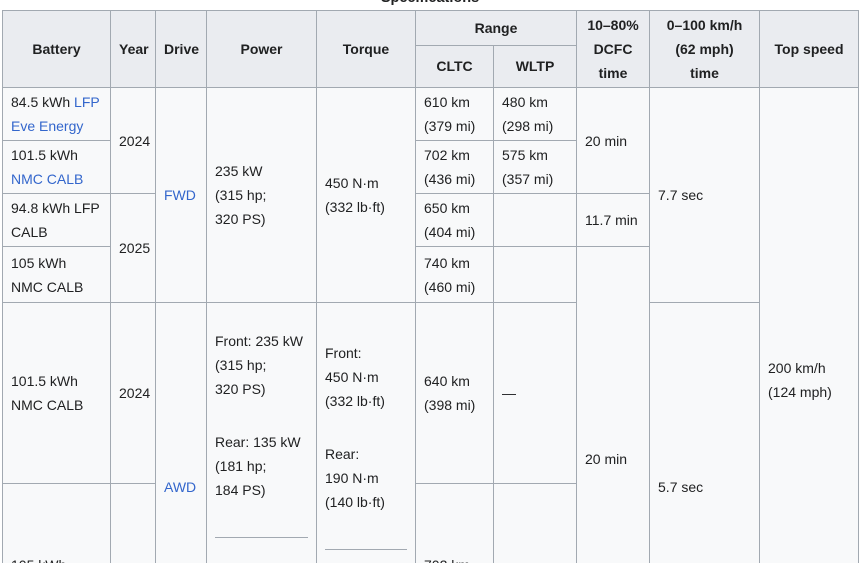 The image size is (859, 563). Describe the element at coordinates (705, 195) in the screenshot. I see `accel-cell-fwd: 7.7 sec` at that location.